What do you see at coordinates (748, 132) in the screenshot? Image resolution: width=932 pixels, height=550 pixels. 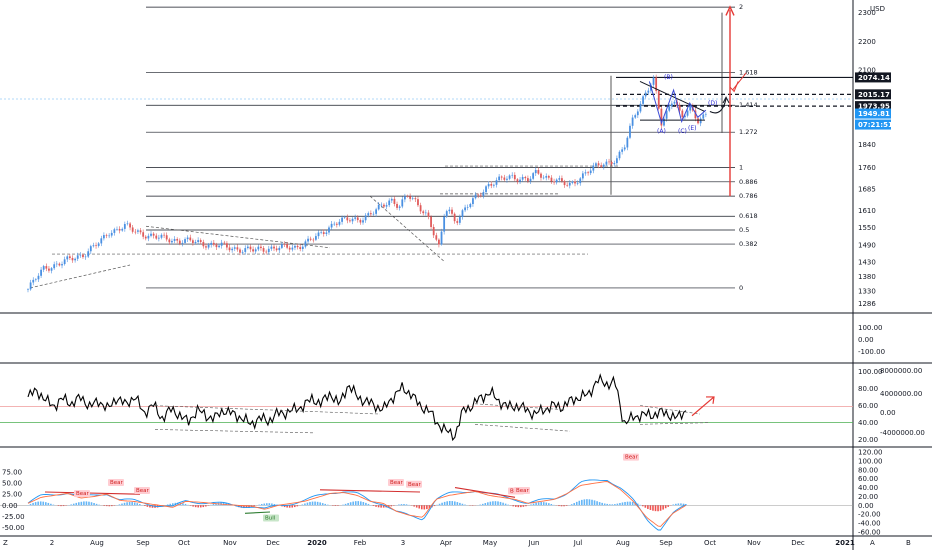 I see `fib-level-label: 1.272` at bounding box center [748, 132].